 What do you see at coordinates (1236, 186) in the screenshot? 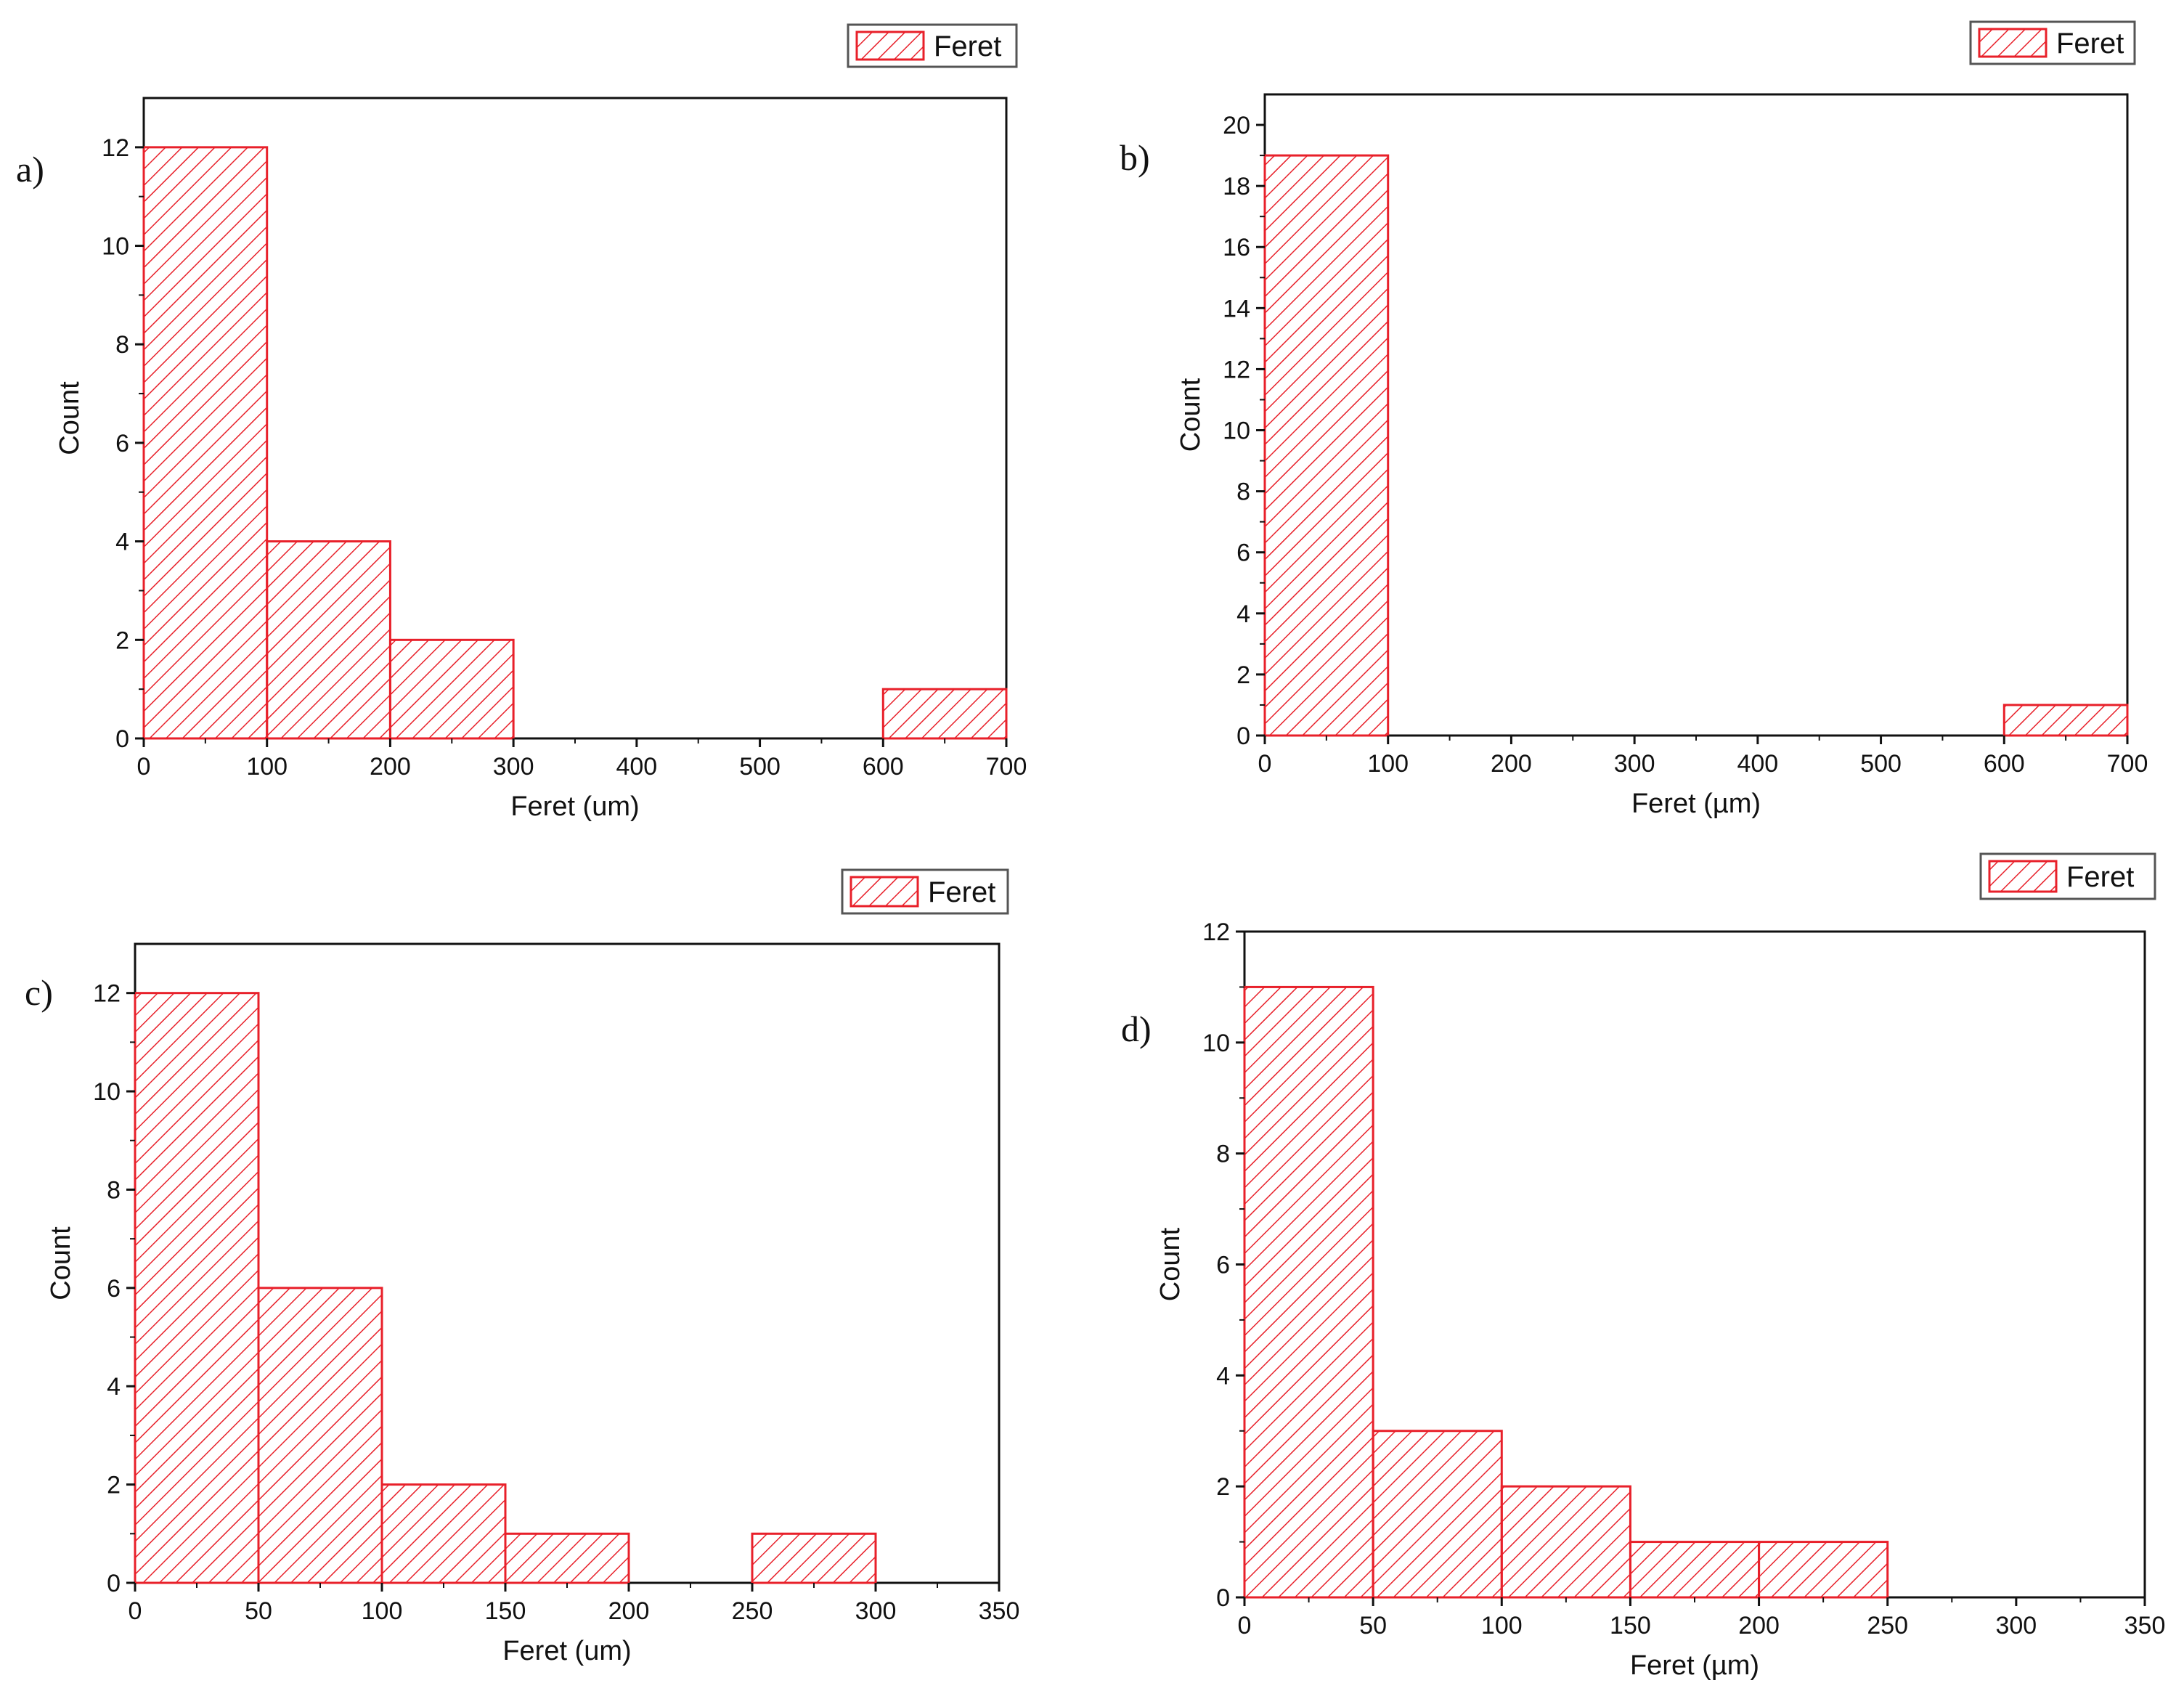
I see `y-tick-label: 18` at bounding box center [1236, 186].